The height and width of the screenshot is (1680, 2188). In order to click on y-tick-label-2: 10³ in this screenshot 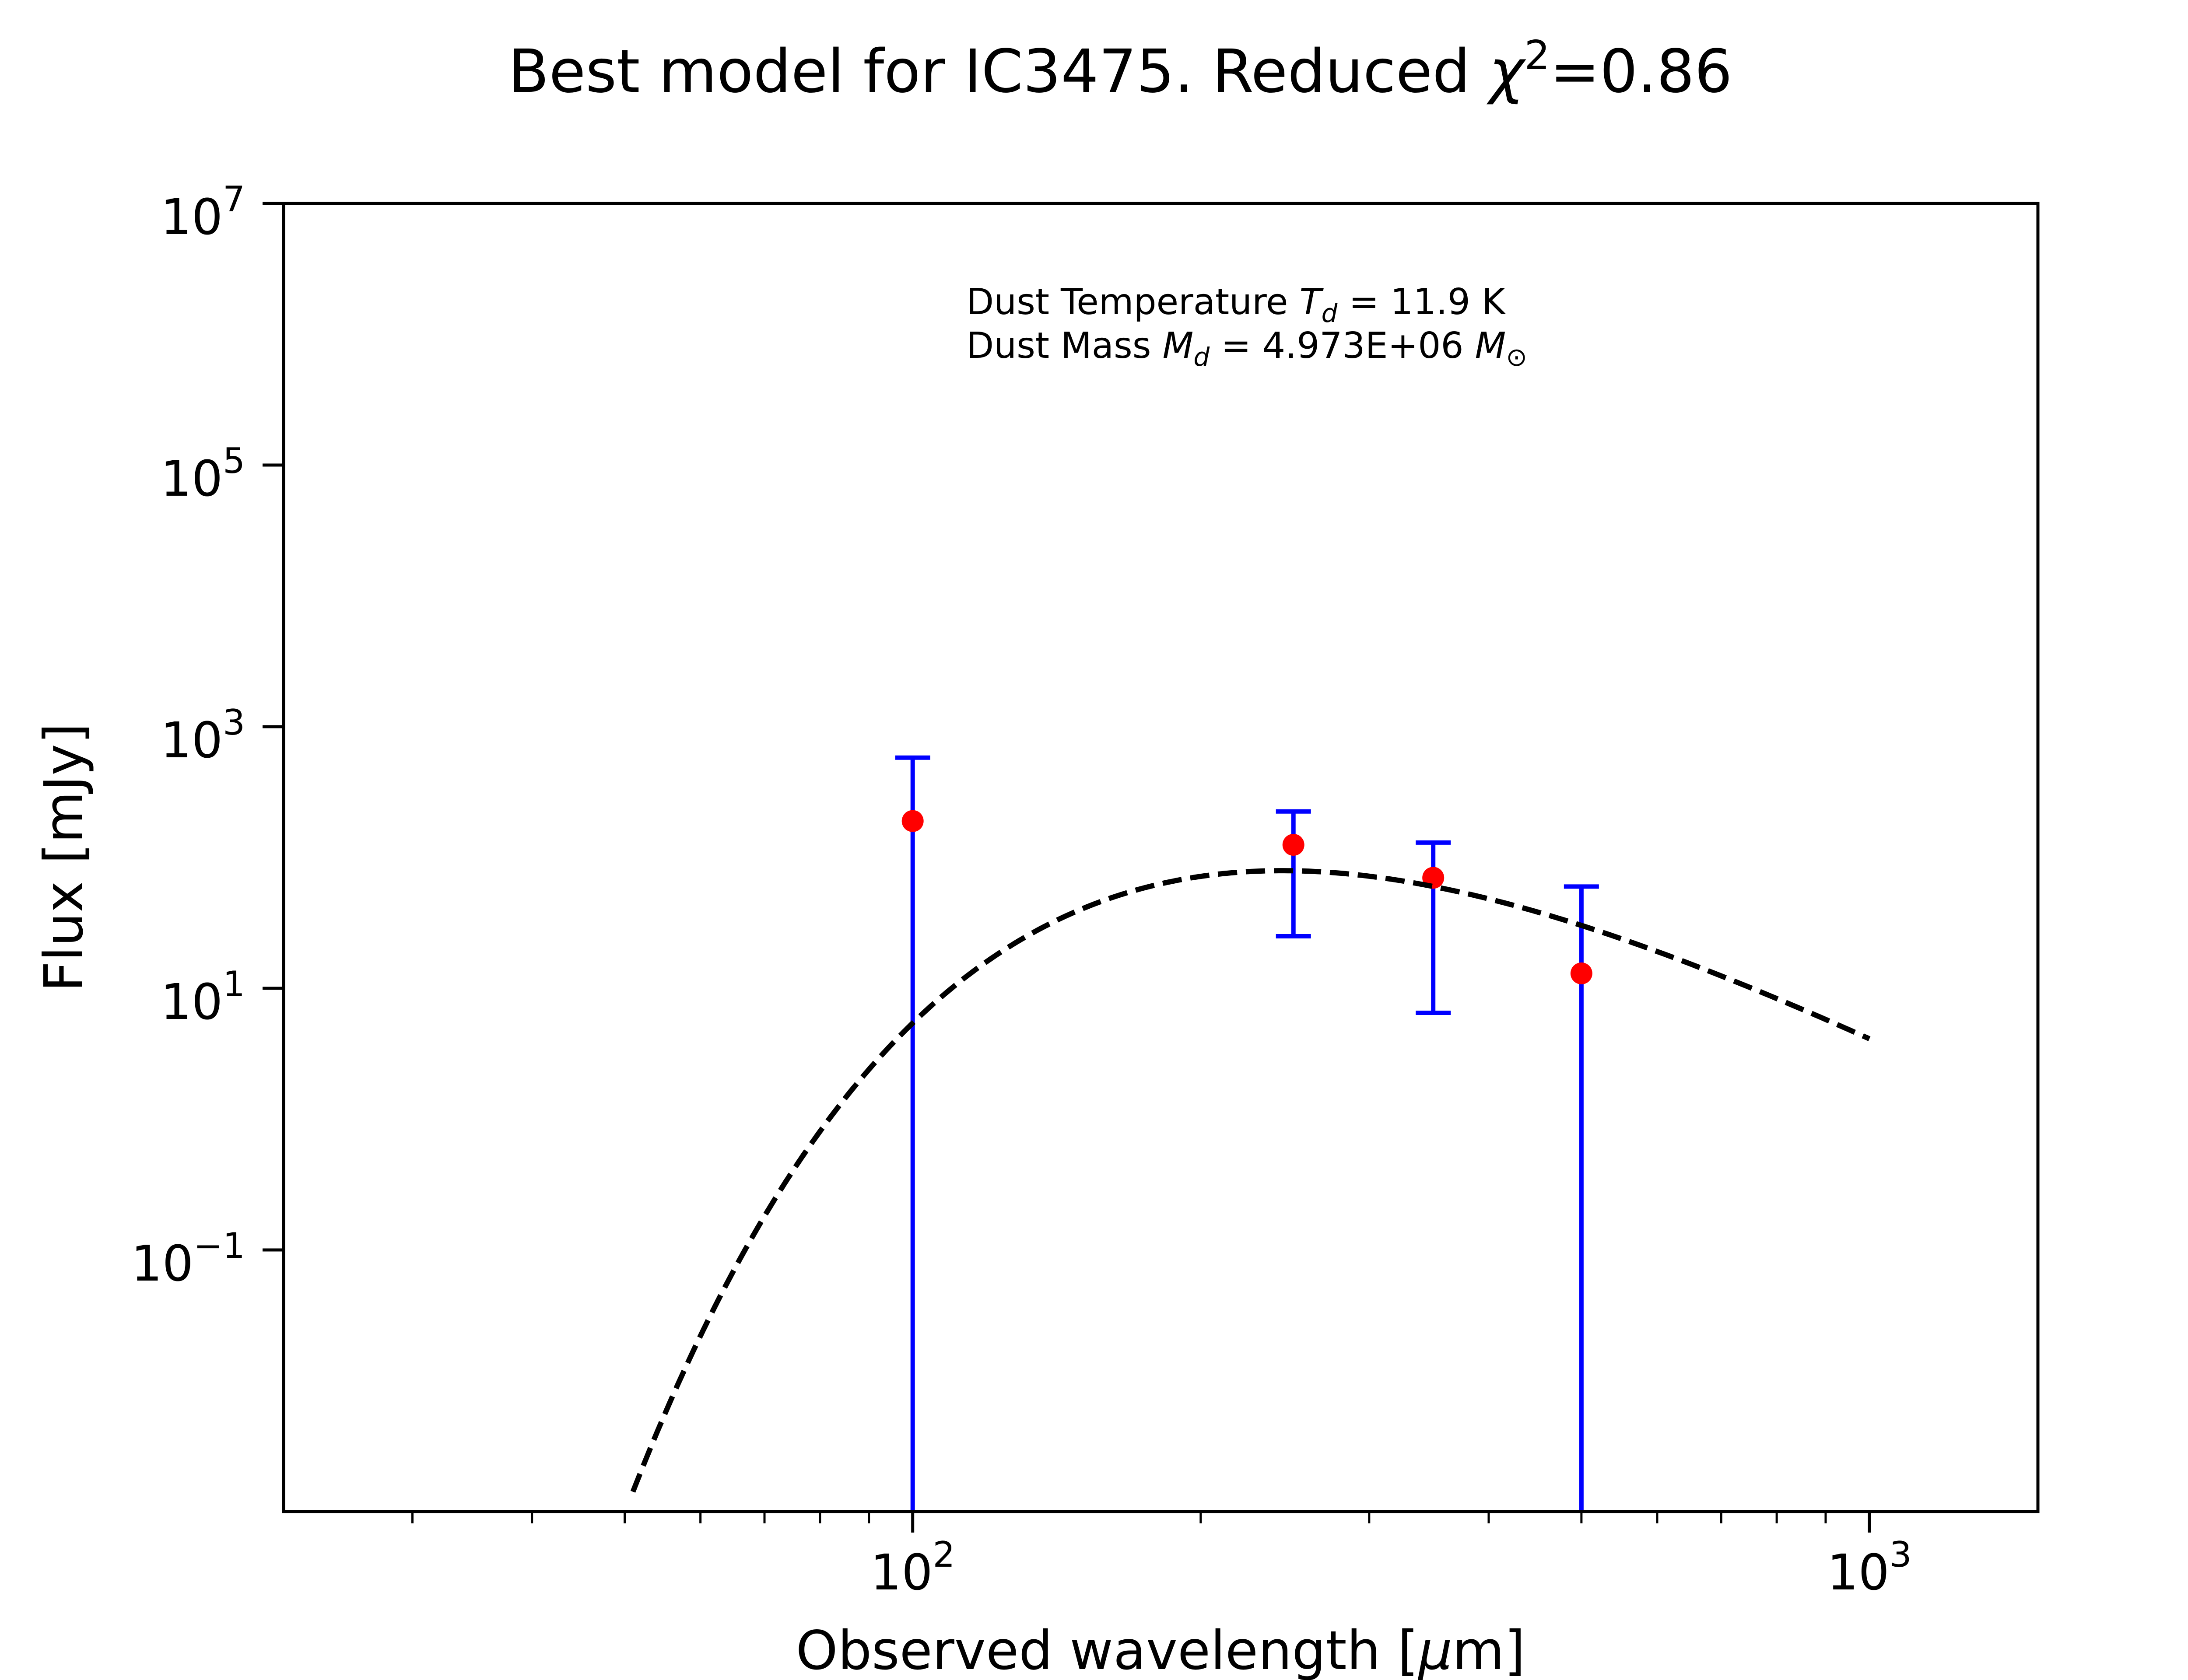, I will do `click(203, 735)`.